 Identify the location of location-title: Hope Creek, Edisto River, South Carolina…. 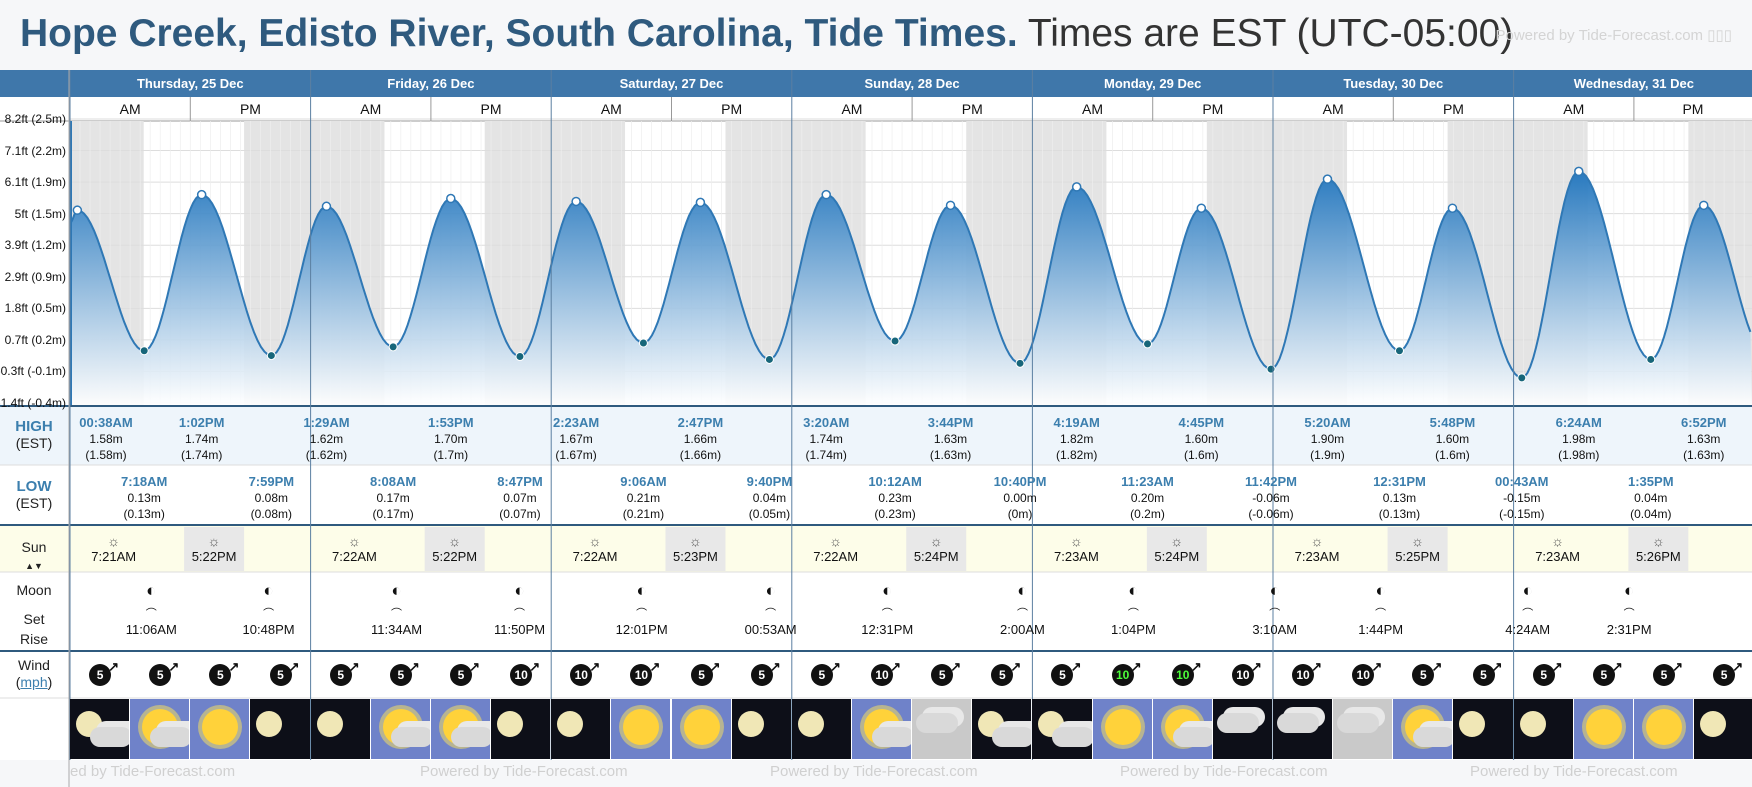
(519, 33).